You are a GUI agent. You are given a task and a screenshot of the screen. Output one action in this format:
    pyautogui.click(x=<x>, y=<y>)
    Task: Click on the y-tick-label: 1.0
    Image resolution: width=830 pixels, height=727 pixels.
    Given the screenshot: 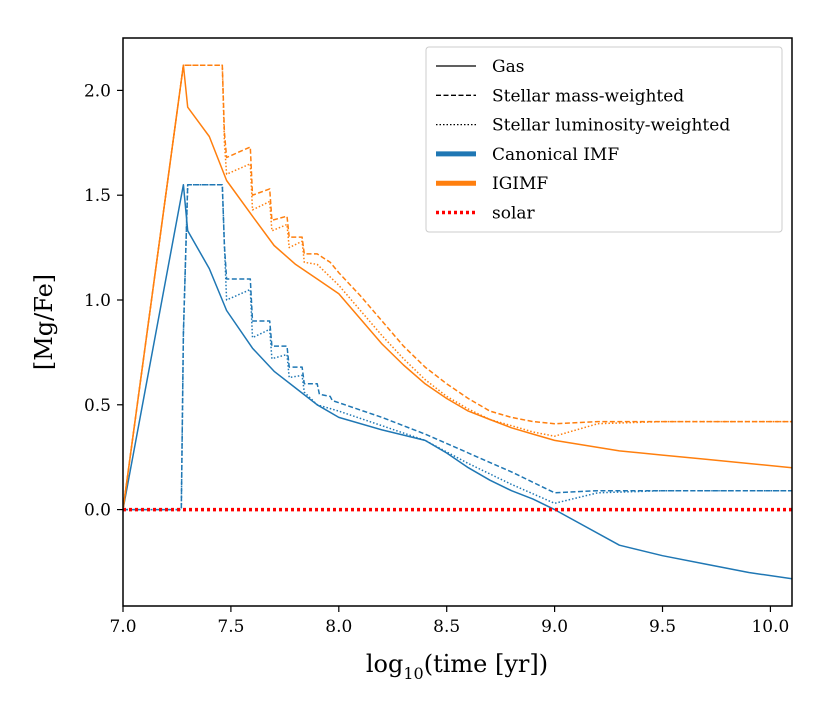 What is the action you would take?
    pyautogui.click(x=97, y=301)
    